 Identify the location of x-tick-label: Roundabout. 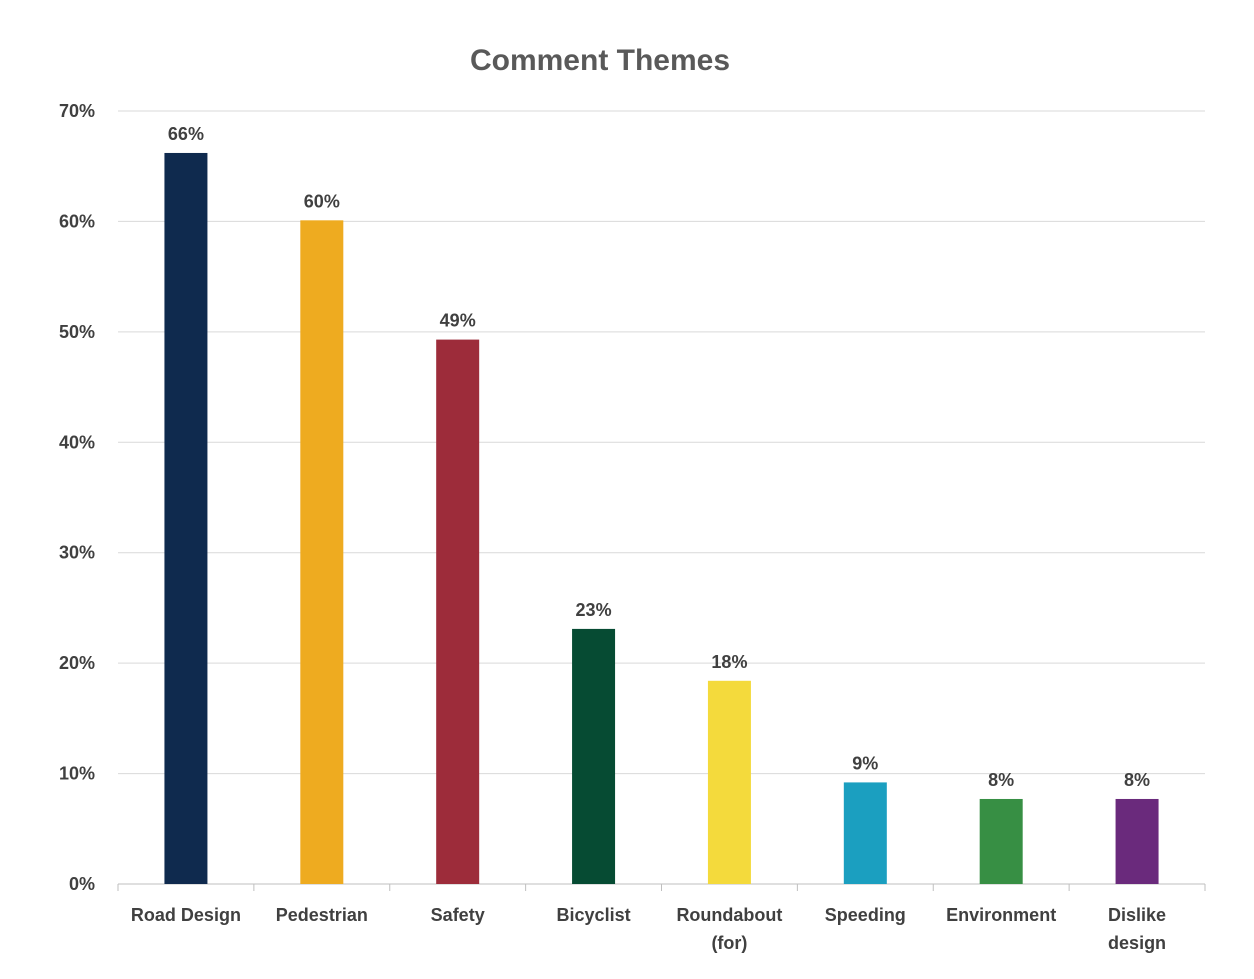
(729, 915).